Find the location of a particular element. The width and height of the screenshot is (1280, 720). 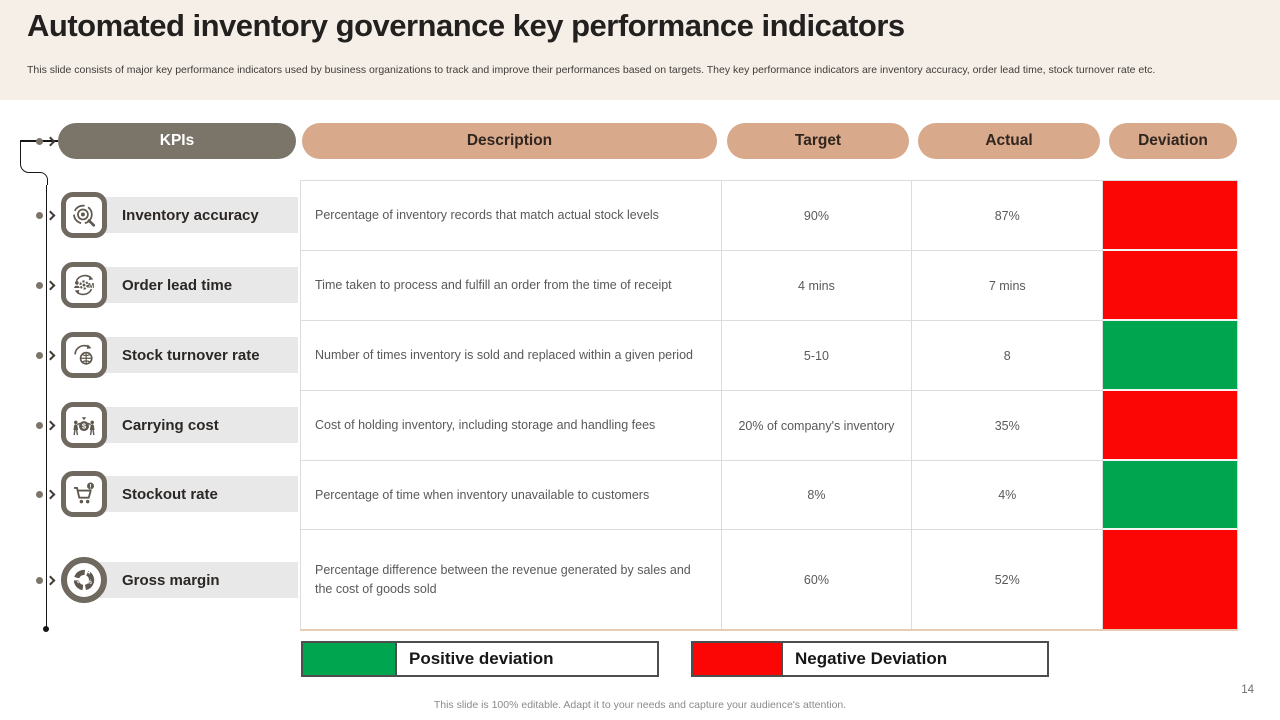

actual-cell: 87% is located at coordinates (1008, 216).